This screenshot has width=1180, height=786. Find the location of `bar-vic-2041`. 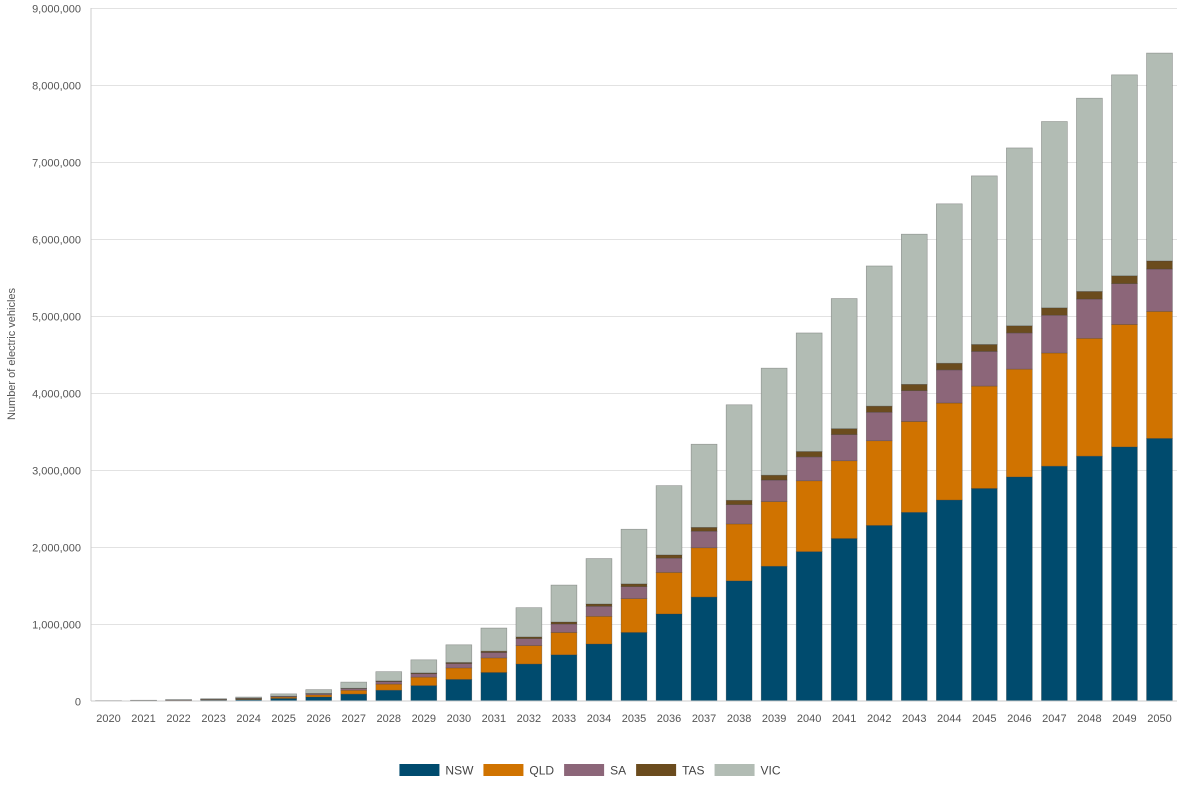

bar-vic-2041 is located at coordinates (844, 363).